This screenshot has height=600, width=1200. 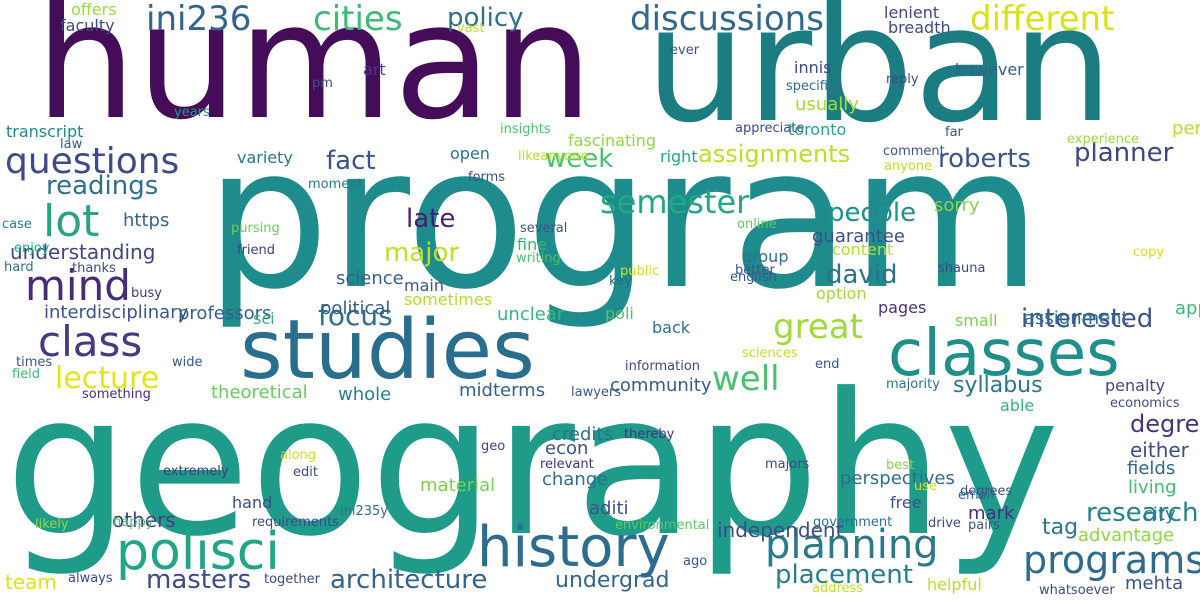 What do you see at coordinates (52, 524) in the screenshot?
I see `word: likely` at bounding box center [52, 524].